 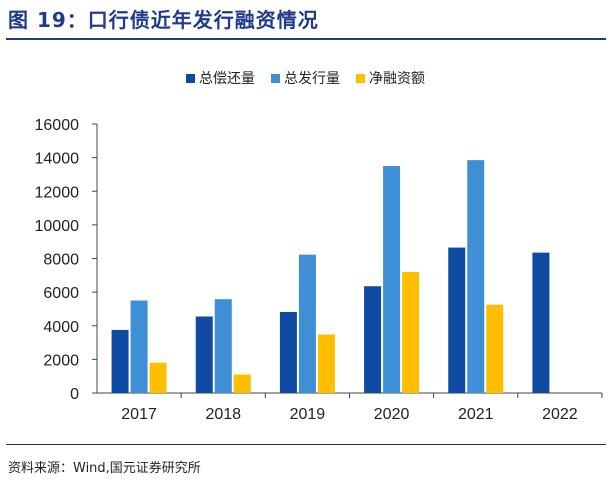 I want to click on y-tick-label: 4000, so click(x=61, y=327).